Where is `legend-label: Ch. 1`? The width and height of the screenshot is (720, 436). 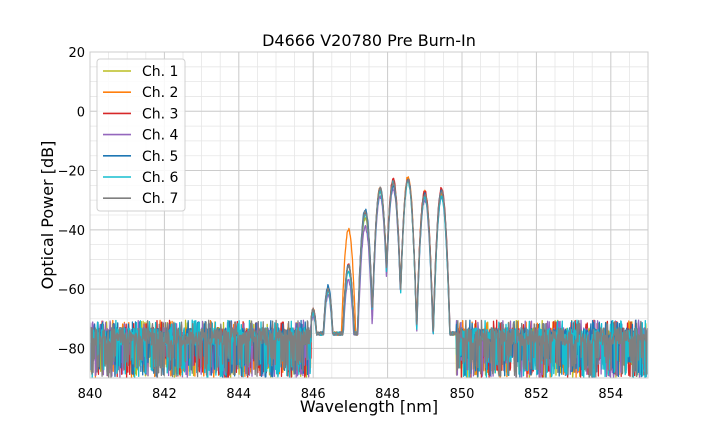 legend-label: Ch. 1 is located at coordinates (160, 72).